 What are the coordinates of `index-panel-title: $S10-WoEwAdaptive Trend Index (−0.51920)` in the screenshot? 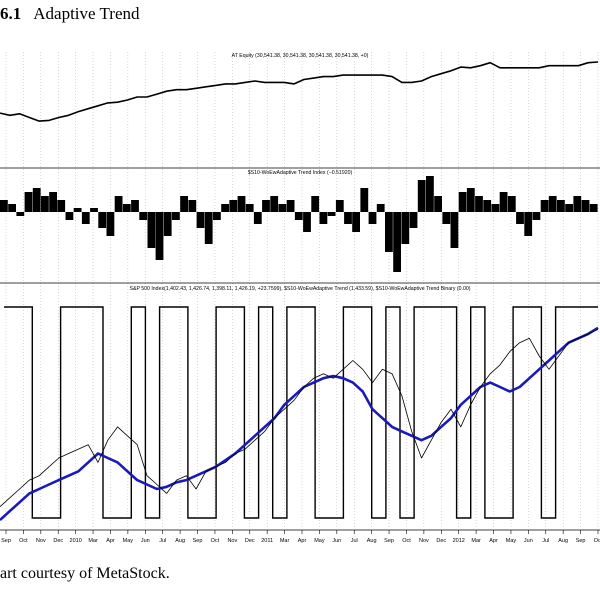 It's located at (300, 173).